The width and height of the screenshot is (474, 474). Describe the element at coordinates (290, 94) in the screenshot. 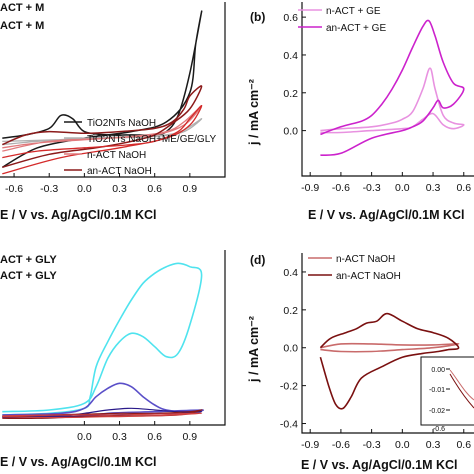

I see `panel-b-ytick-label-1: 0.2` at that location.